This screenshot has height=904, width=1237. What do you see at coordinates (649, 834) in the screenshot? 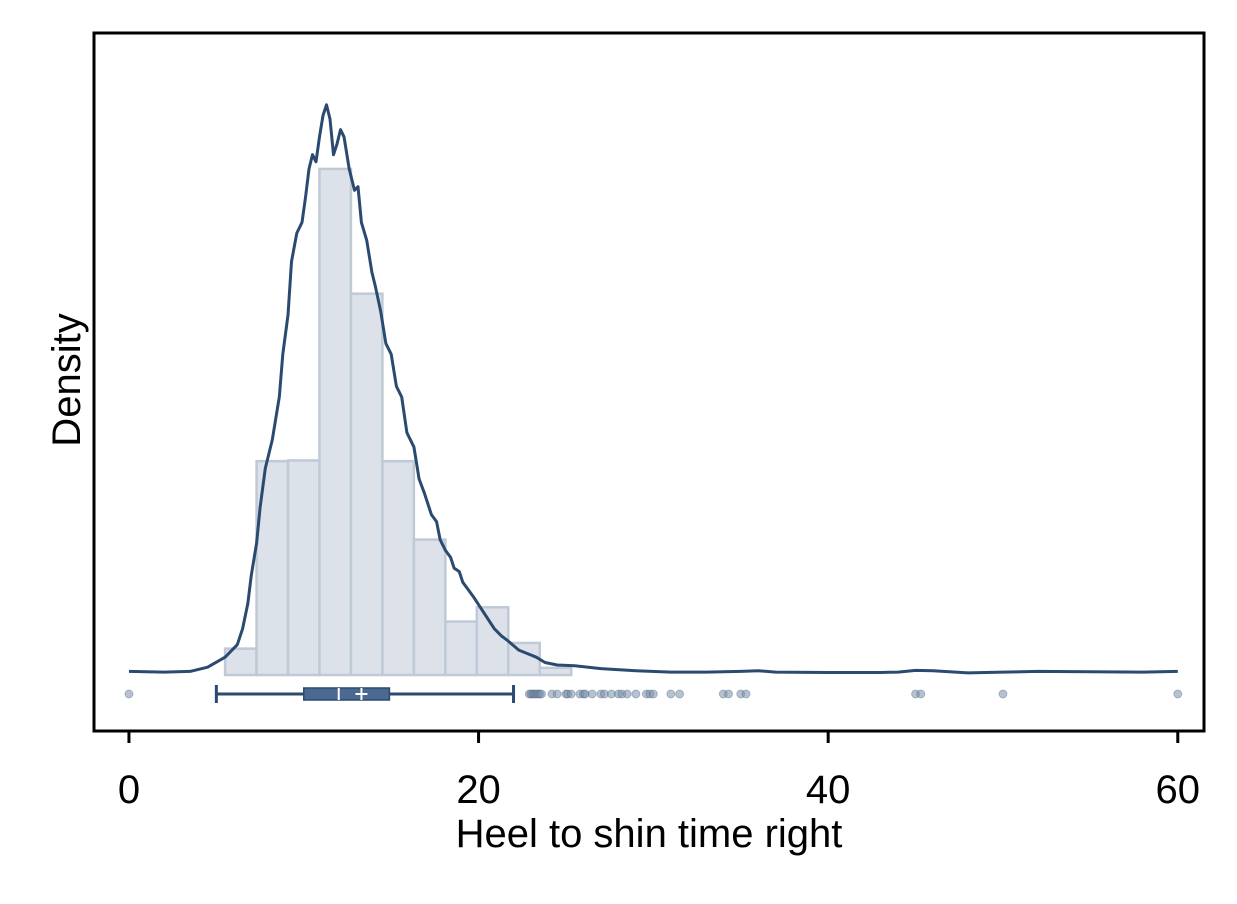
I see `x-axis-label: Heel to shin time right` at bounding box center [649, 834].